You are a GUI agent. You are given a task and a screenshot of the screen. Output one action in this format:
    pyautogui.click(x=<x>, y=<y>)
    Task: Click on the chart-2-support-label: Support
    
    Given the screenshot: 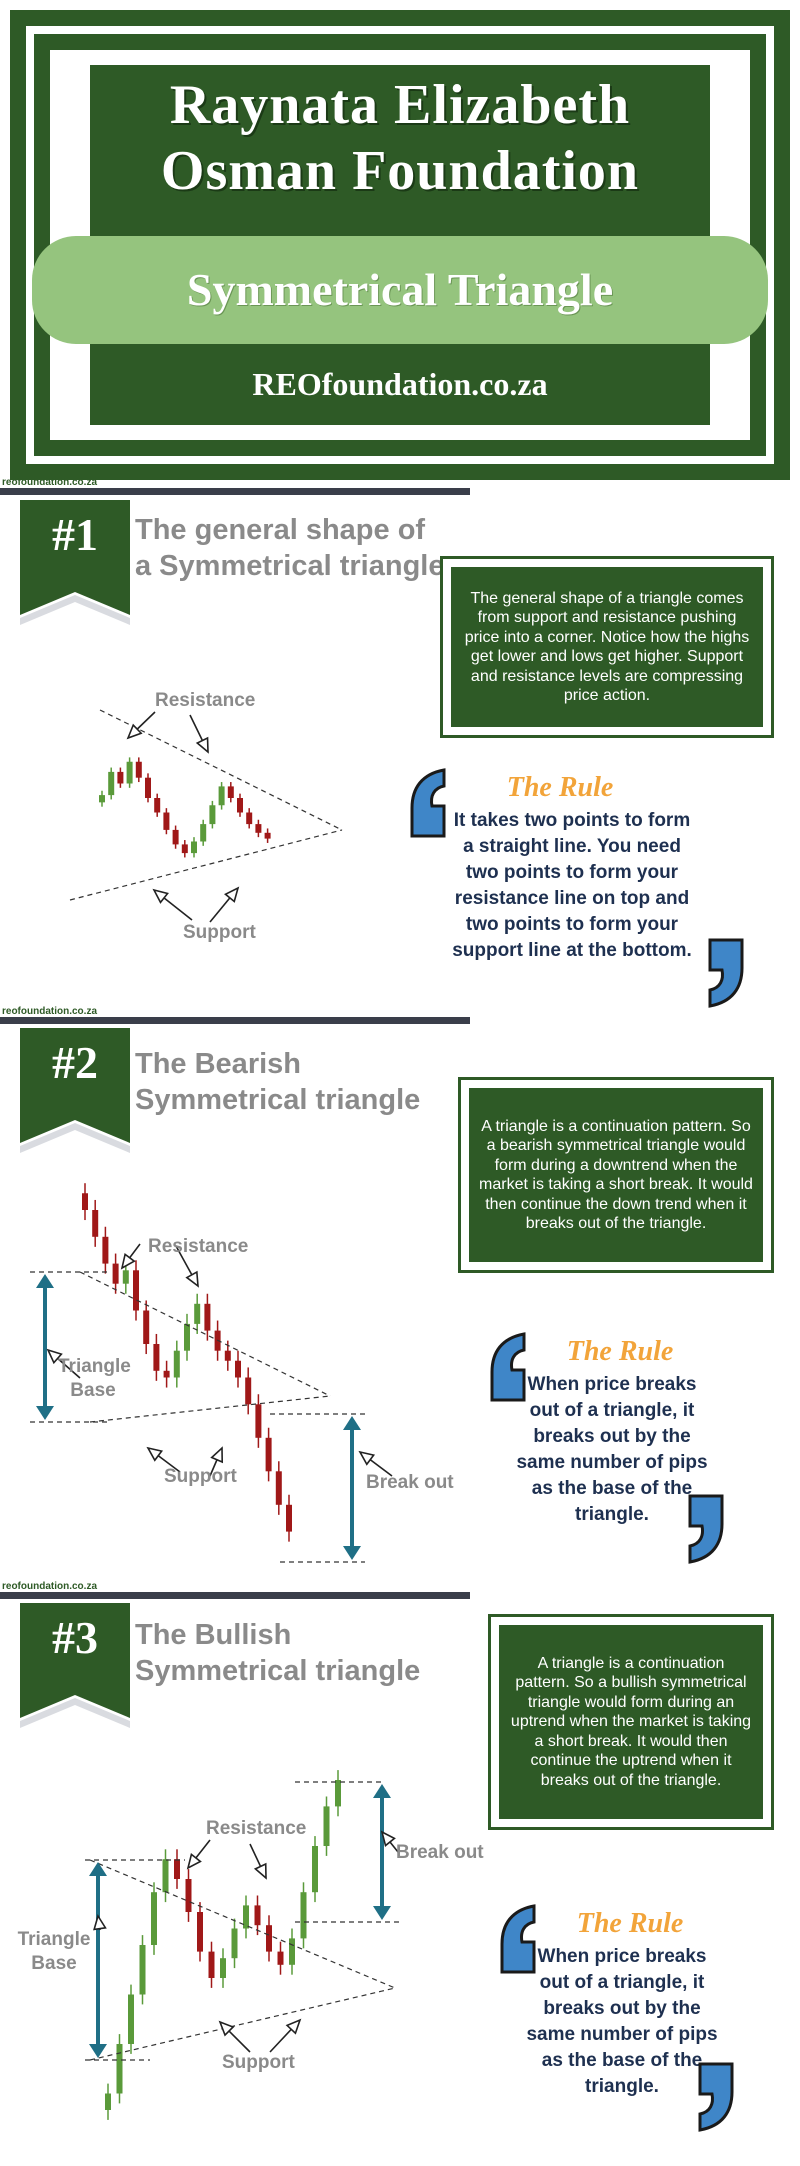 What is the action you would take?
    pyautogui.click(x=200, y=1476)
    